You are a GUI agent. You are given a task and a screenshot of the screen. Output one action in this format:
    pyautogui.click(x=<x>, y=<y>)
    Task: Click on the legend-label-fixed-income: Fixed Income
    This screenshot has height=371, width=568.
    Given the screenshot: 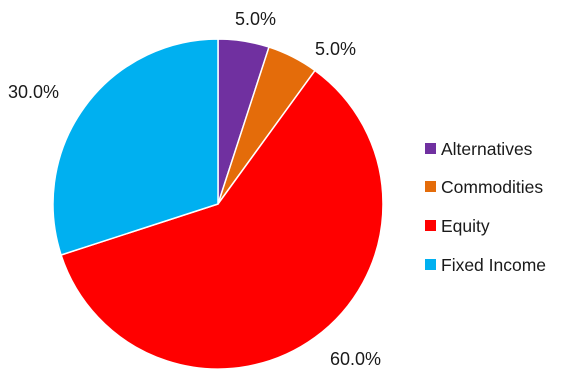 What is the action you would take?
    pyautogui.click(x=493, y=265)
    